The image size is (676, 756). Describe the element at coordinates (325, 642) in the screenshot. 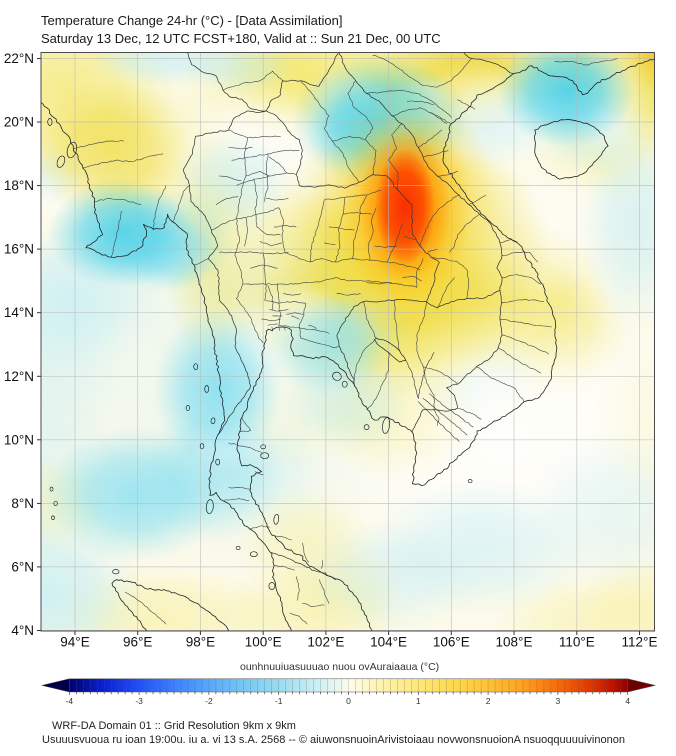

I see `svg-text: 102°E` at that location.